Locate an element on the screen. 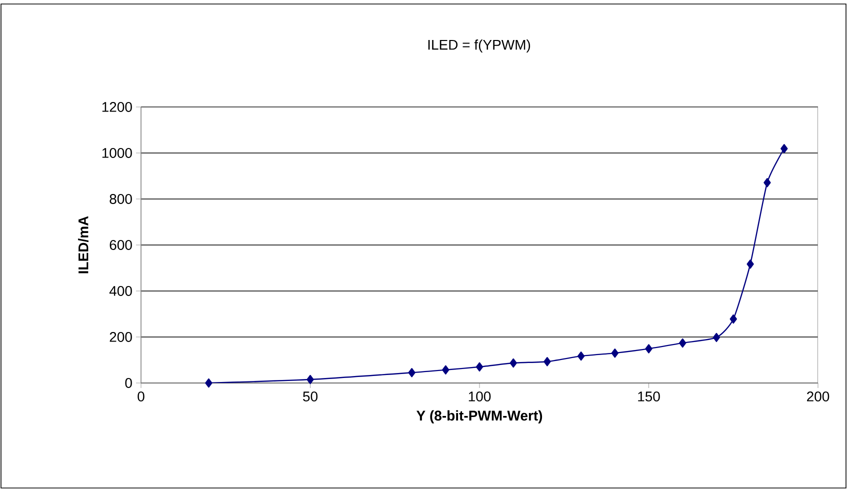  y-tick-label: 1200 is located at coordinates (117, 107).